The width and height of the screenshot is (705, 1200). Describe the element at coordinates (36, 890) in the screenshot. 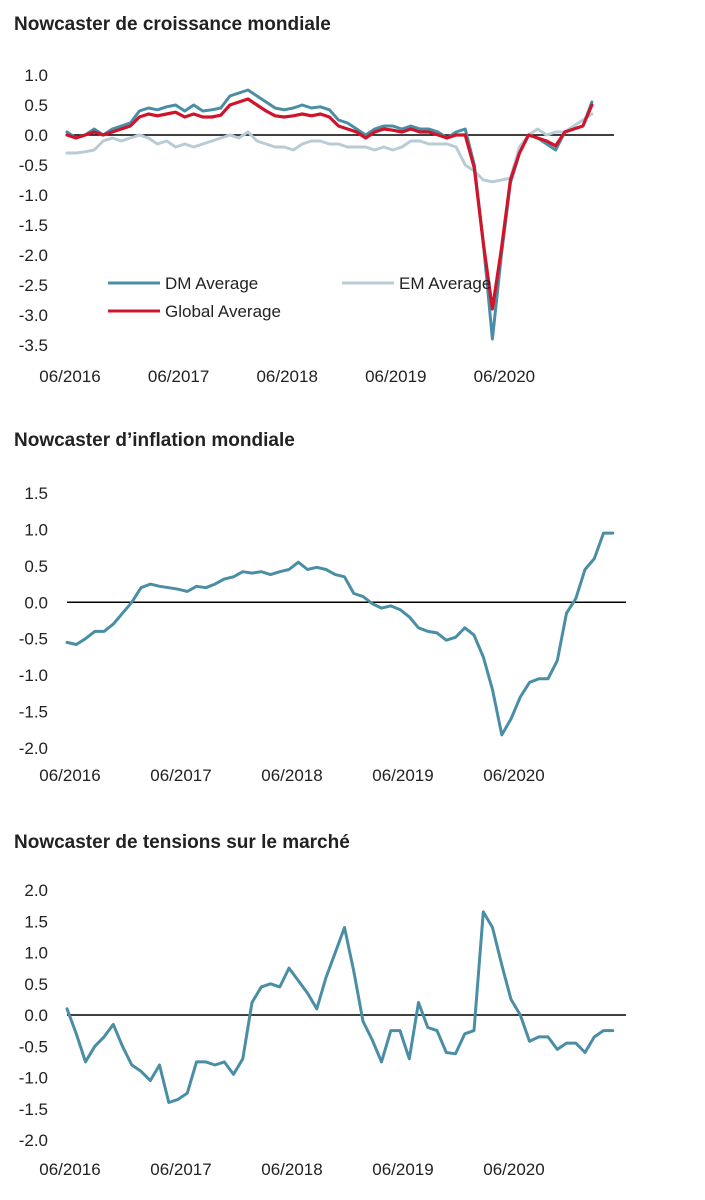

I see `y-tick-label: 2.0` at that location.